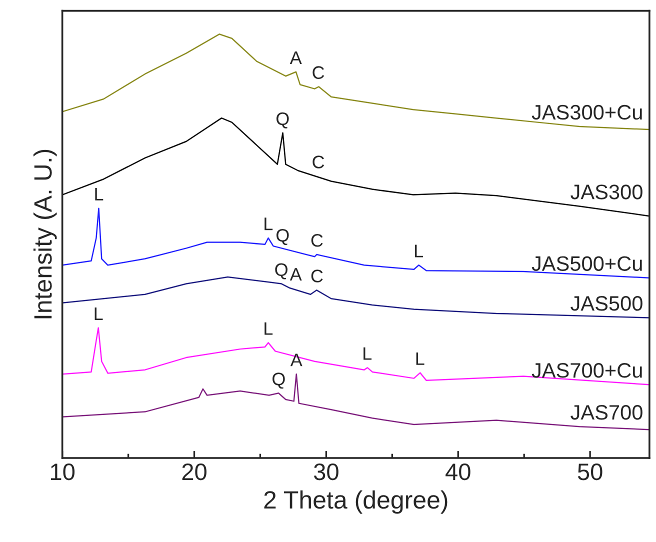 This screenshot has height=542, width=656. I want to click on series-label: JAS500, so click(606, 303).